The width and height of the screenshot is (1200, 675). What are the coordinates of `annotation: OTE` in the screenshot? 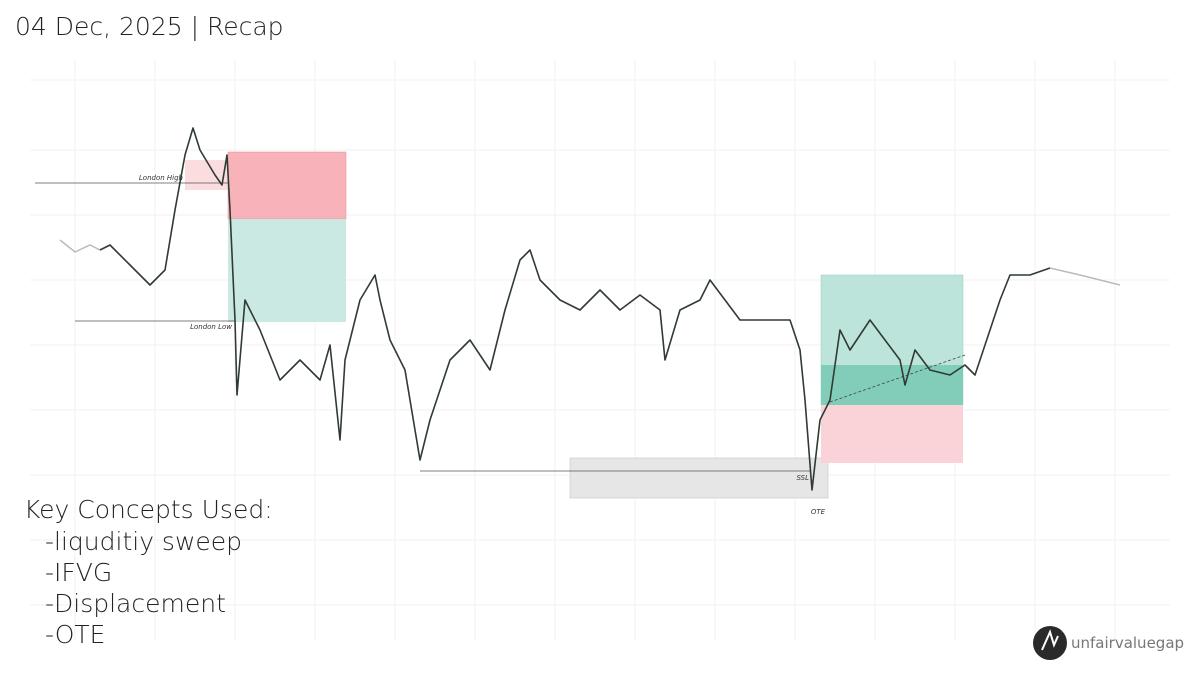 It's located at (818, 512).